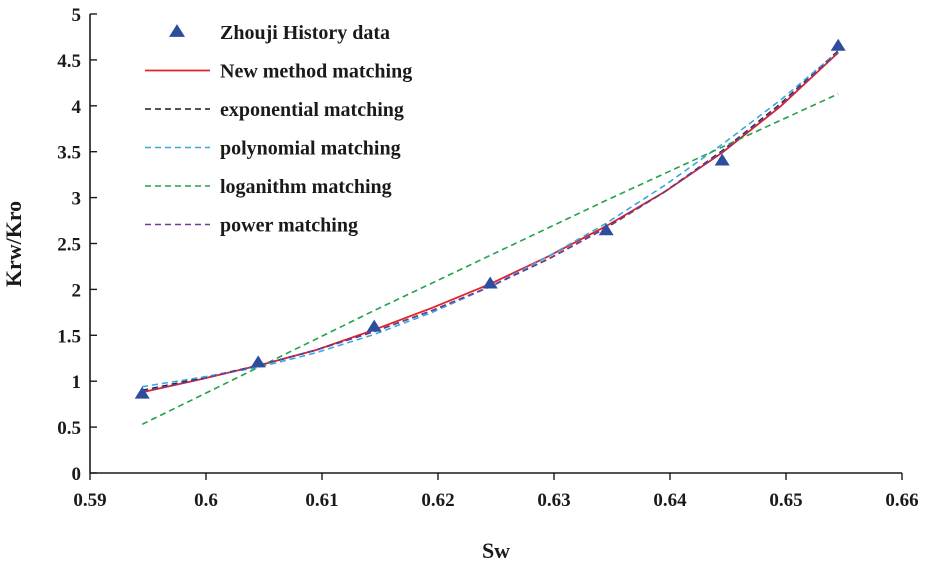 This screenshot has width=925, height=568. Describe the element at coordinates (13, 244) in the screenshot. I see `y-axis-title: Krw/Kro` at that location.